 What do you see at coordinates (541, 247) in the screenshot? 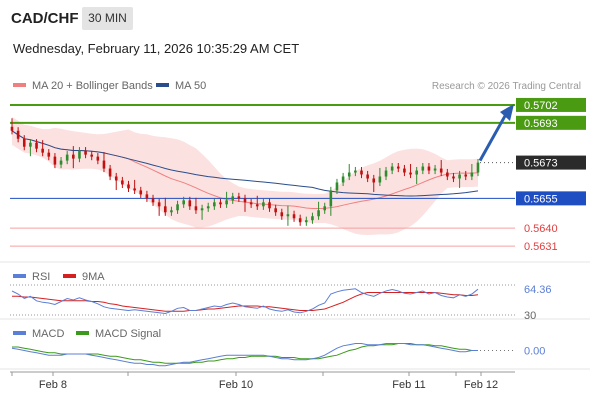
I see `support-label: 0.5631` at bounding box center [541, 247].